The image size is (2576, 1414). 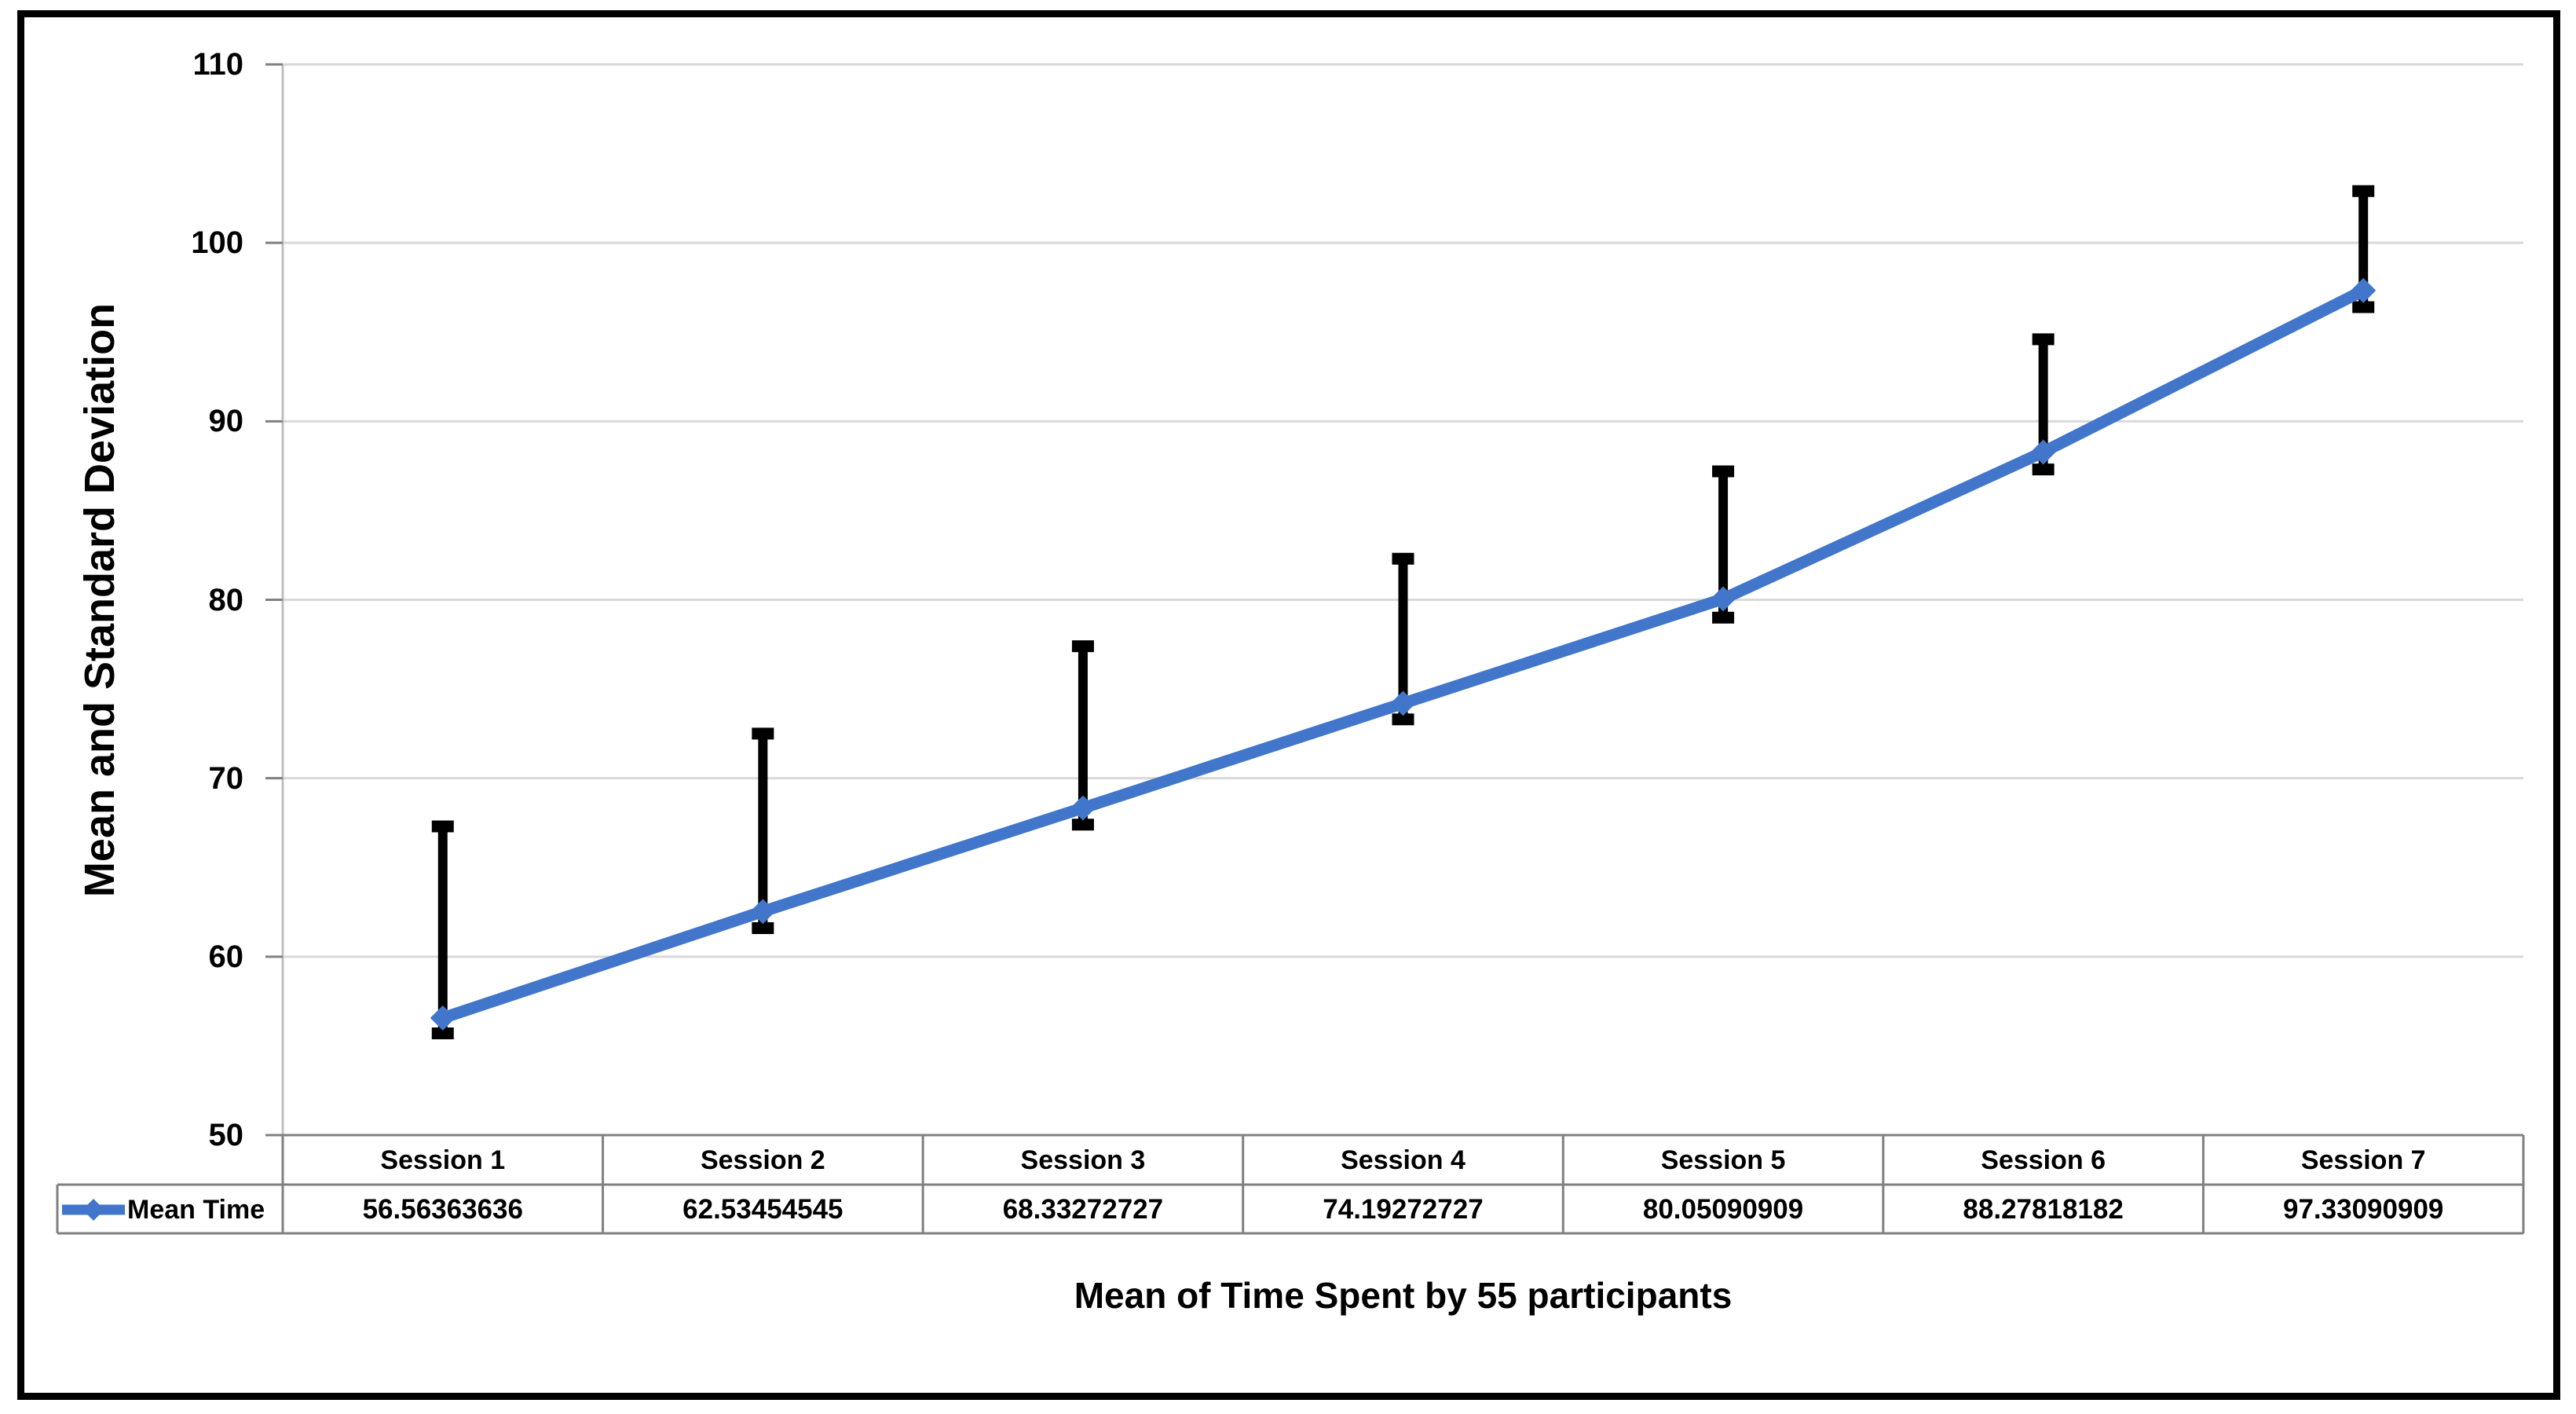 I want to click on table-header-cell: Session 6, so click(x=2044, y=1160).